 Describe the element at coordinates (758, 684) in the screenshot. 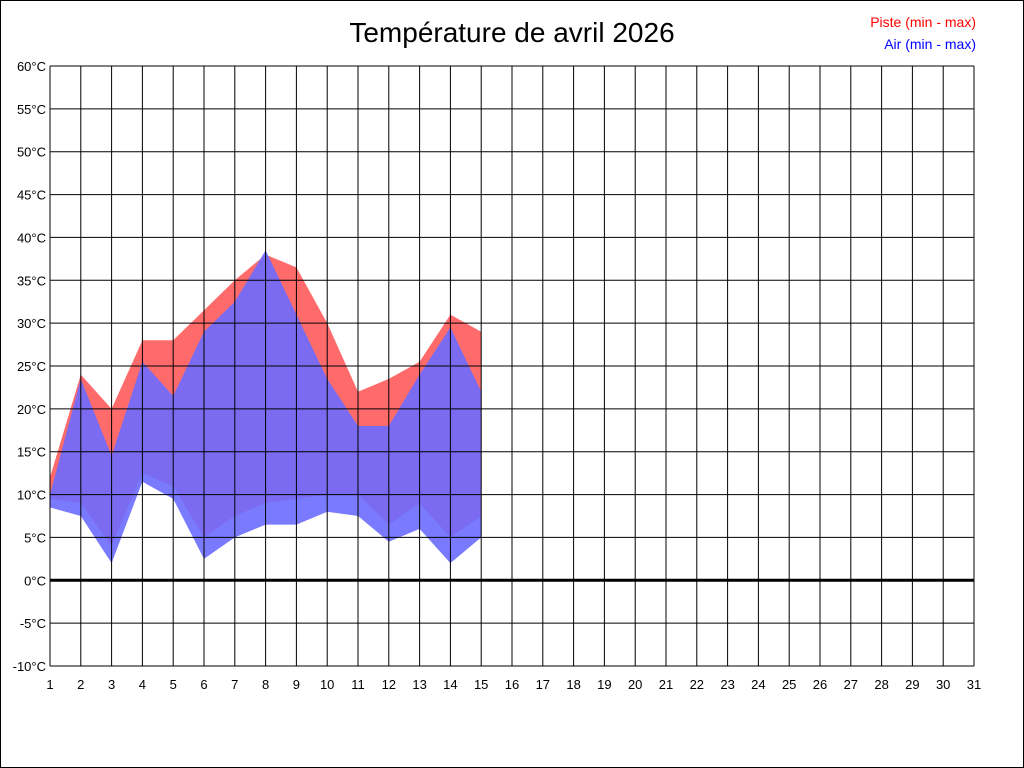

I see `x-tick-label: 24` at that location.